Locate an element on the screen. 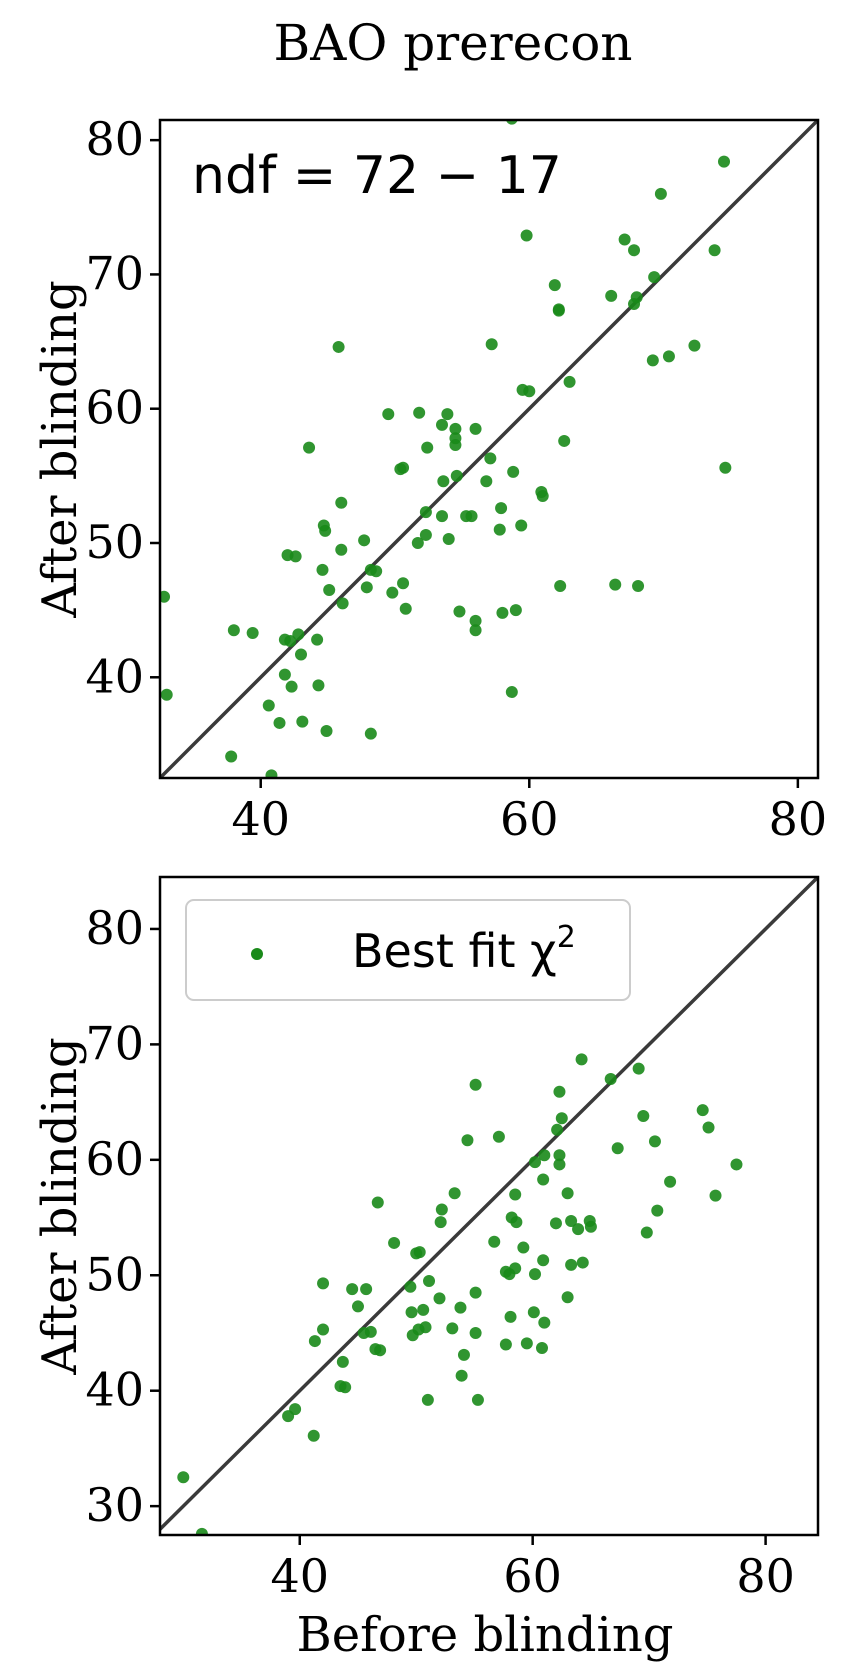 The width and height of the screenshot is (844, 1680). bottom-xlabel: Before blinding is located at coordinates (484, 1635).